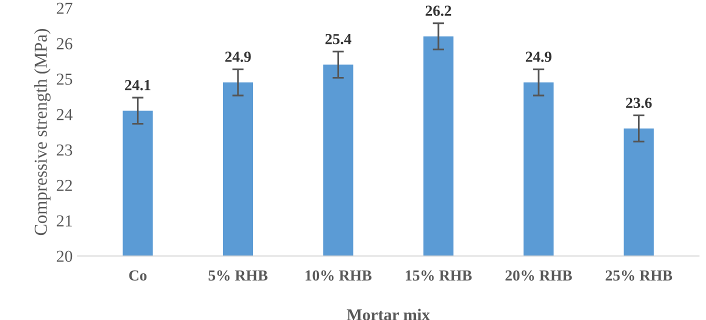 This screenshot has width=706, height=320. I want to click on data-label: 26.2, so click(439, 11).